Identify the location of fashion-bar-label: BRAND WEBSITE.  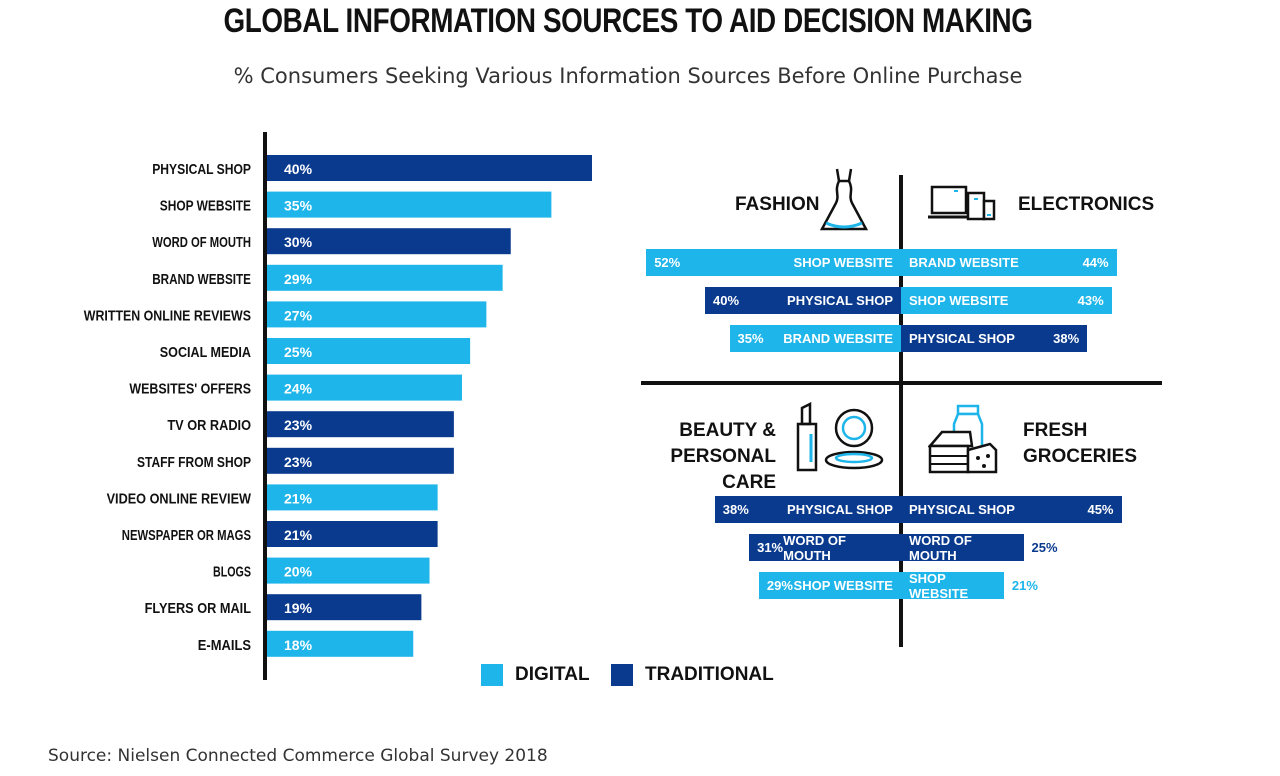
(838, 338).